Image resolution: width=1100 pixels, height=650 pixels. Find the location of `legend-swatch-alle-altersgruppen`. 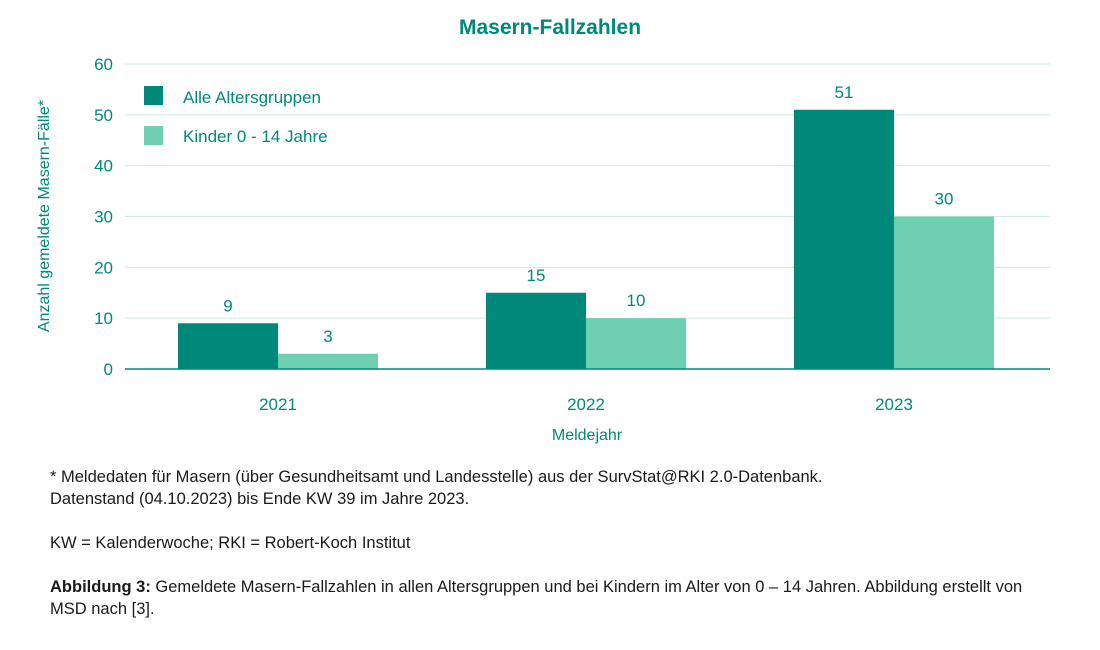

legend-swatch-alle-altersgruppen is located at coordinates (153, 95).